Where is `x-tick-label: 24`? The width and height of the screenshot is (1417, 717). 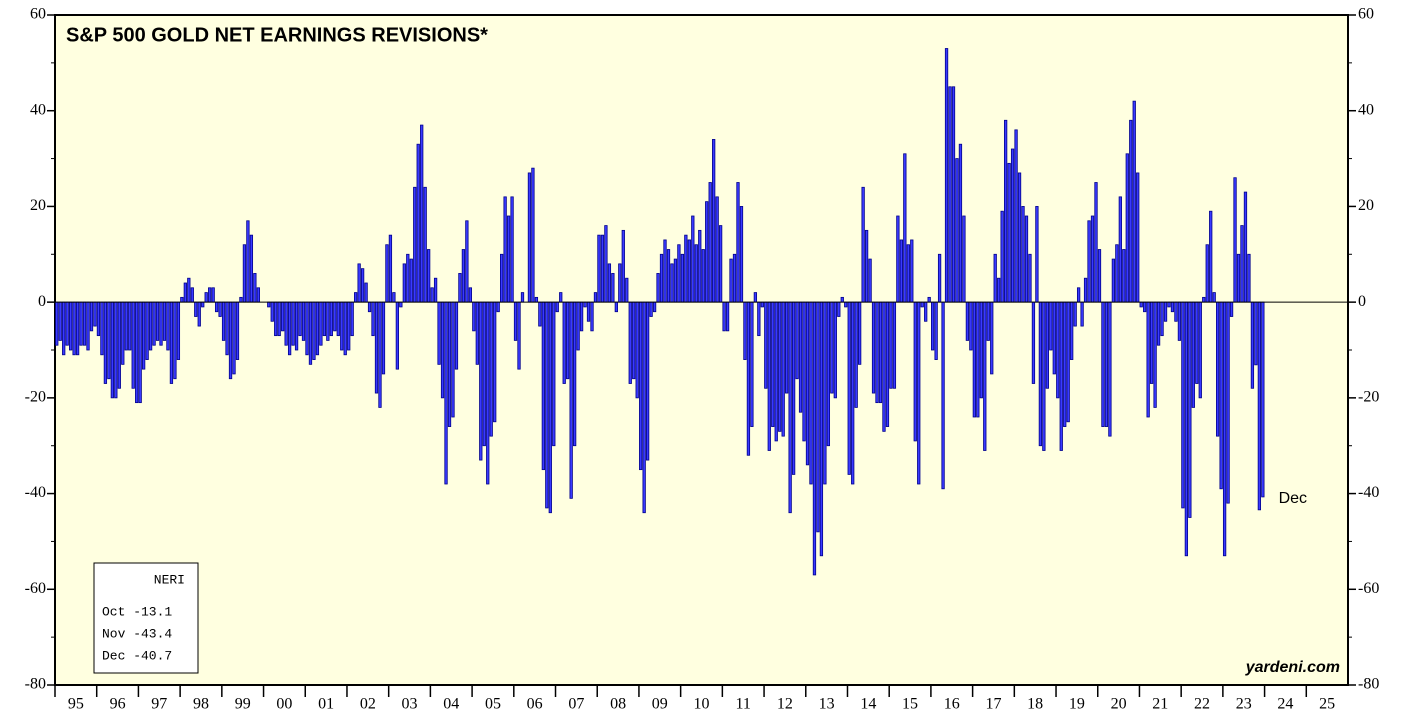
x-tick-label: 24 is located at coordinates (1285, 704).